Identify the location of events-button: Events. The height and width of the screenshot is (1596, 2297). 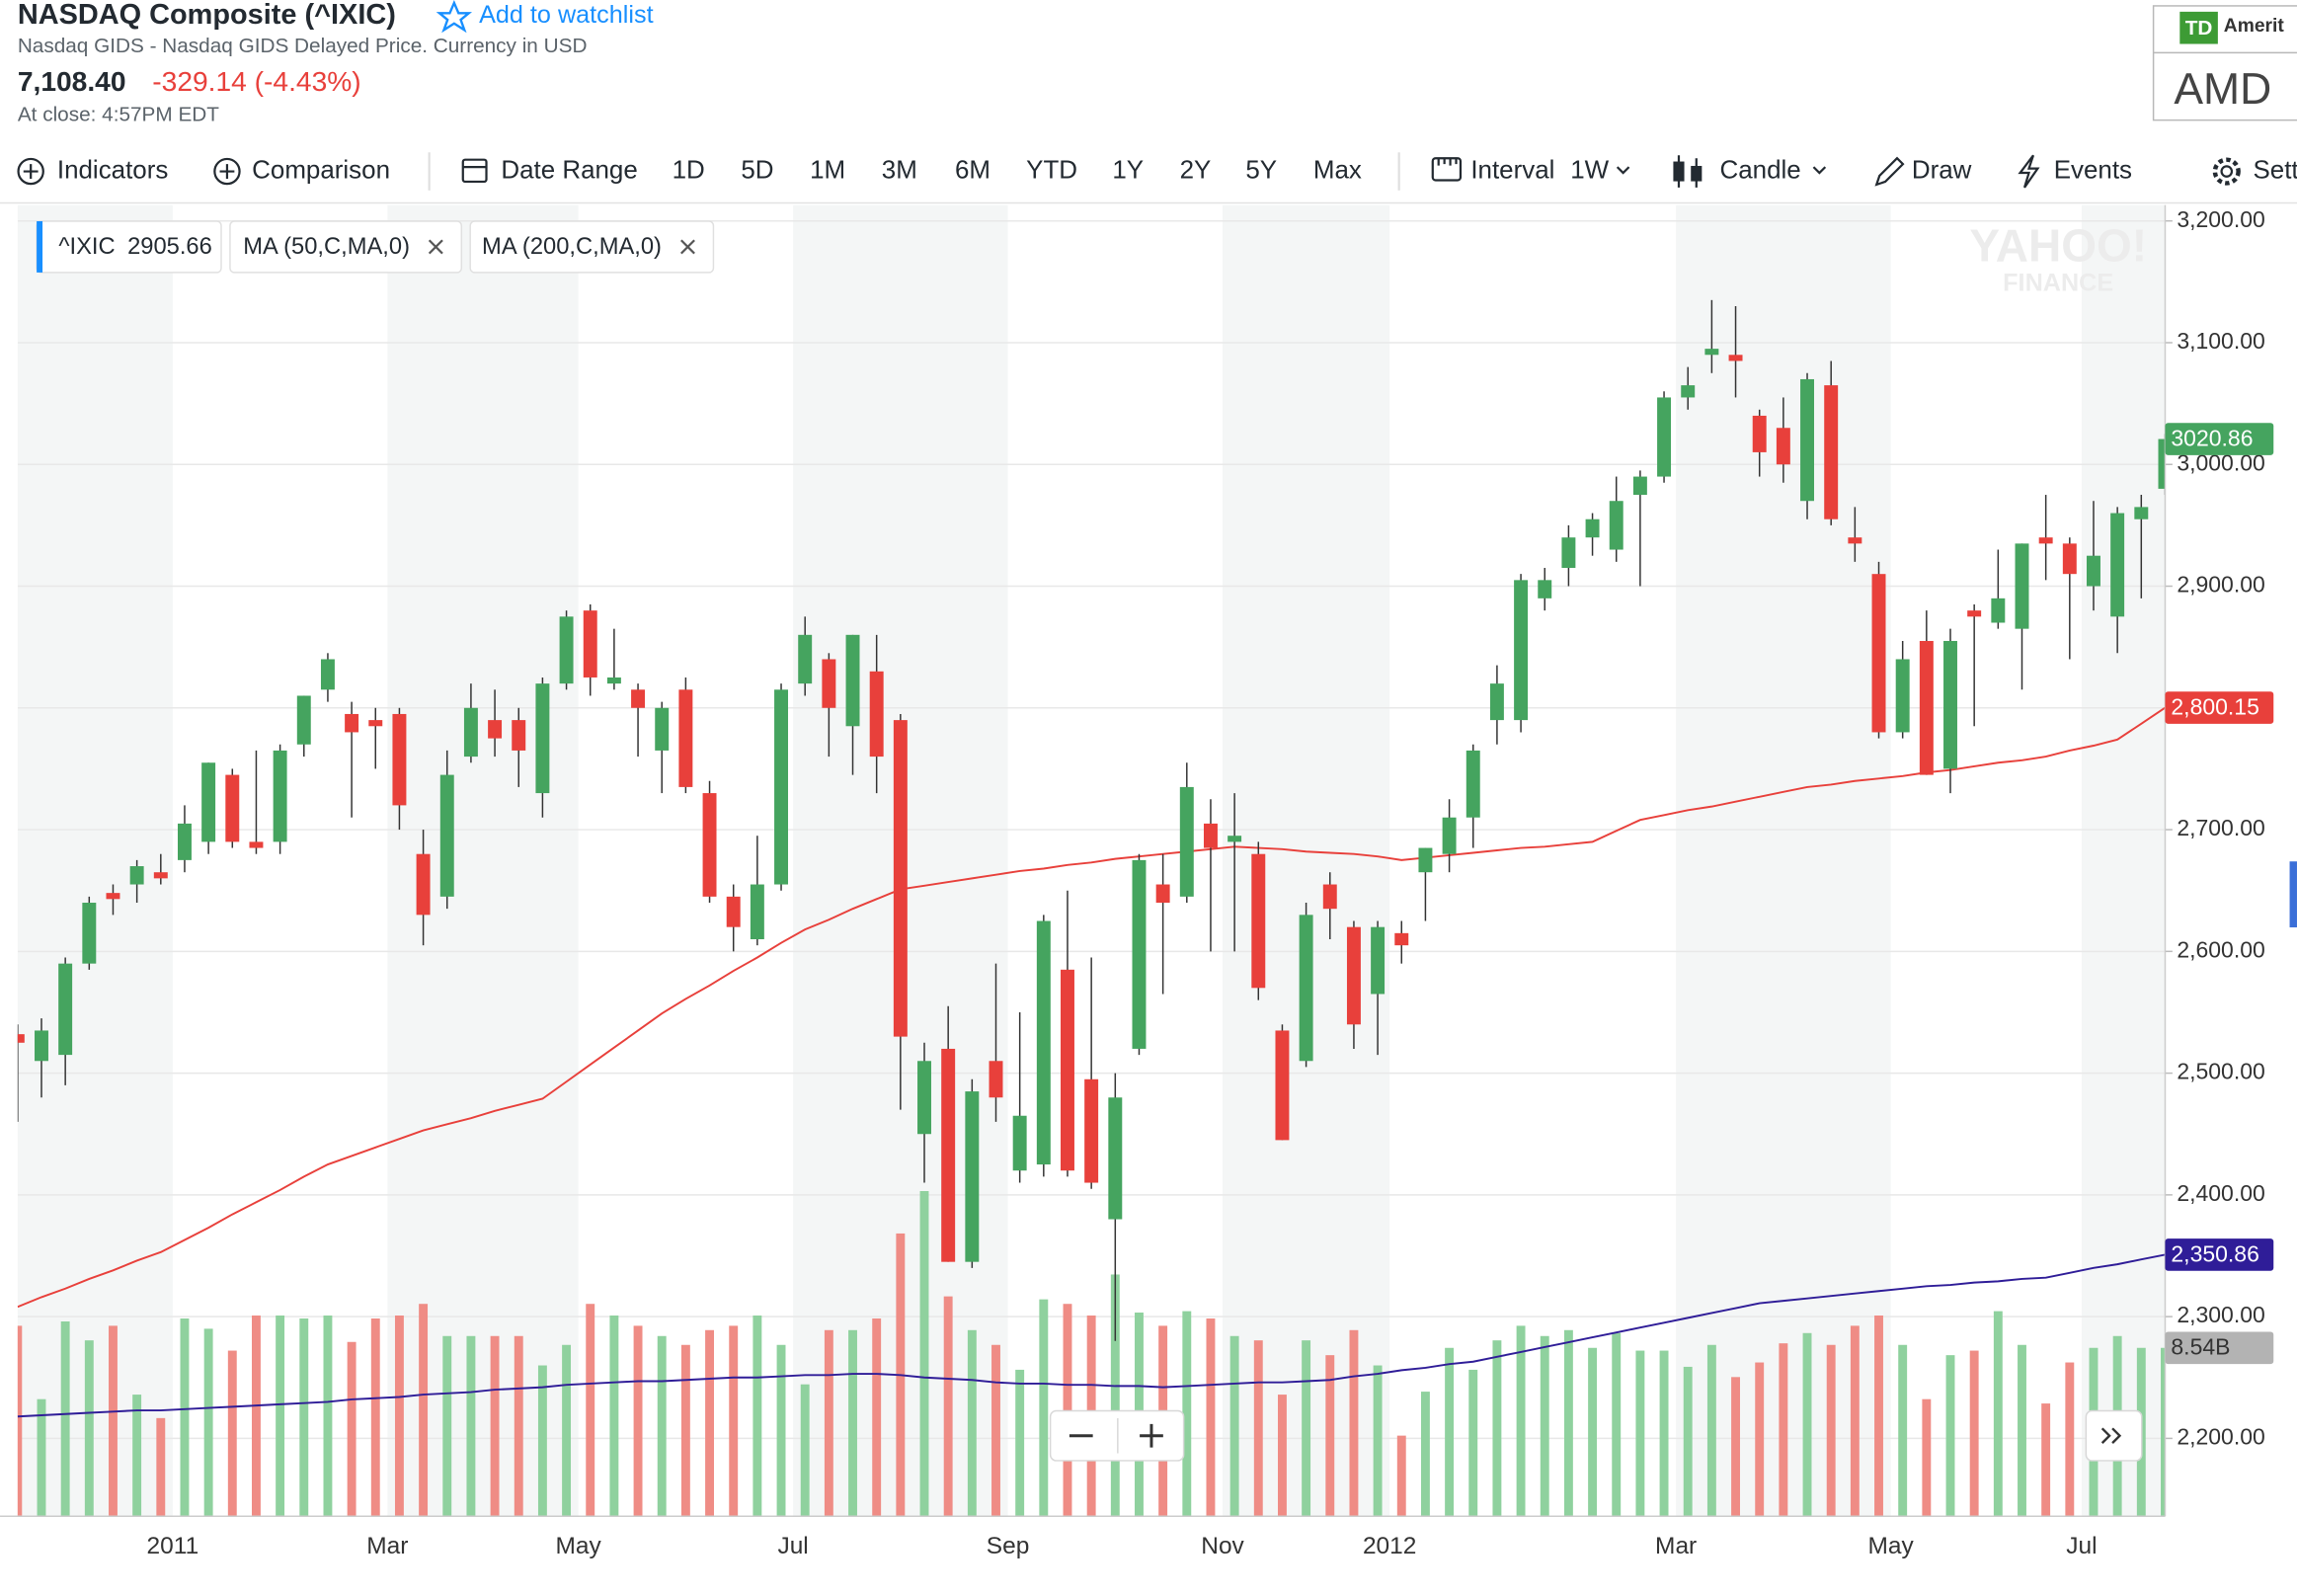
(2093, 170).